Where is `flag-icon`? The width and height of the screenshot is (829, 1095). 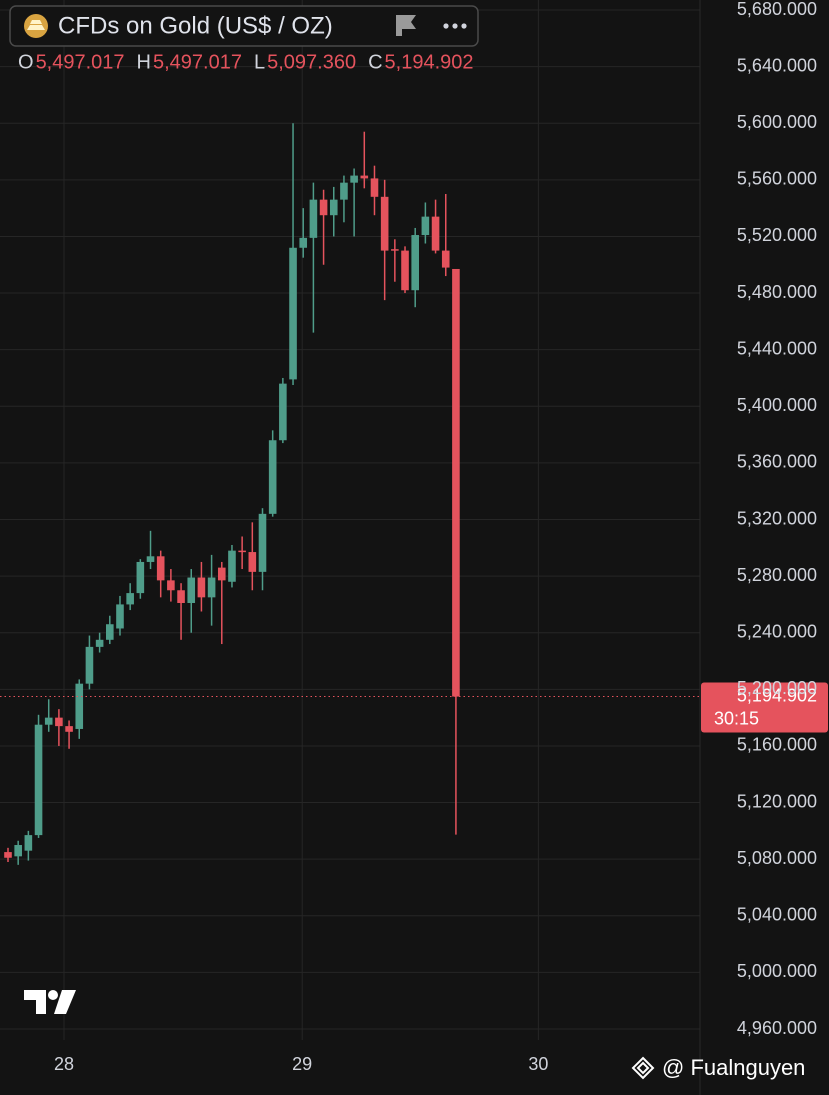
flag-icon is located at coordinates (406, 25).